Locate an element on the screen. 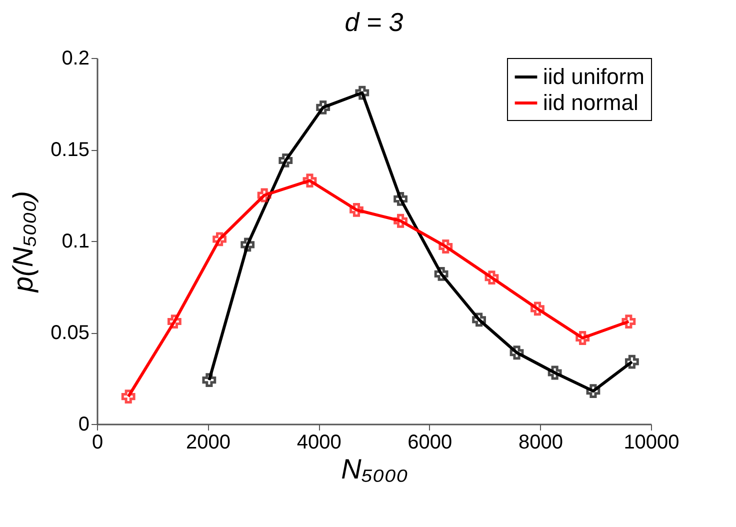 The width and height of the screenshot is (736, 527). x-tick-label: 4000 is located at coordinates (319, 443).